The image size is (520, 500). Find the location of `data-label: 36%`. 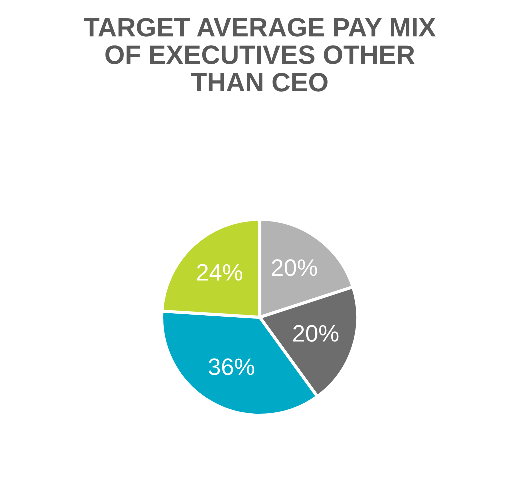

data-label: 36% is located at coordinates (231, 367).